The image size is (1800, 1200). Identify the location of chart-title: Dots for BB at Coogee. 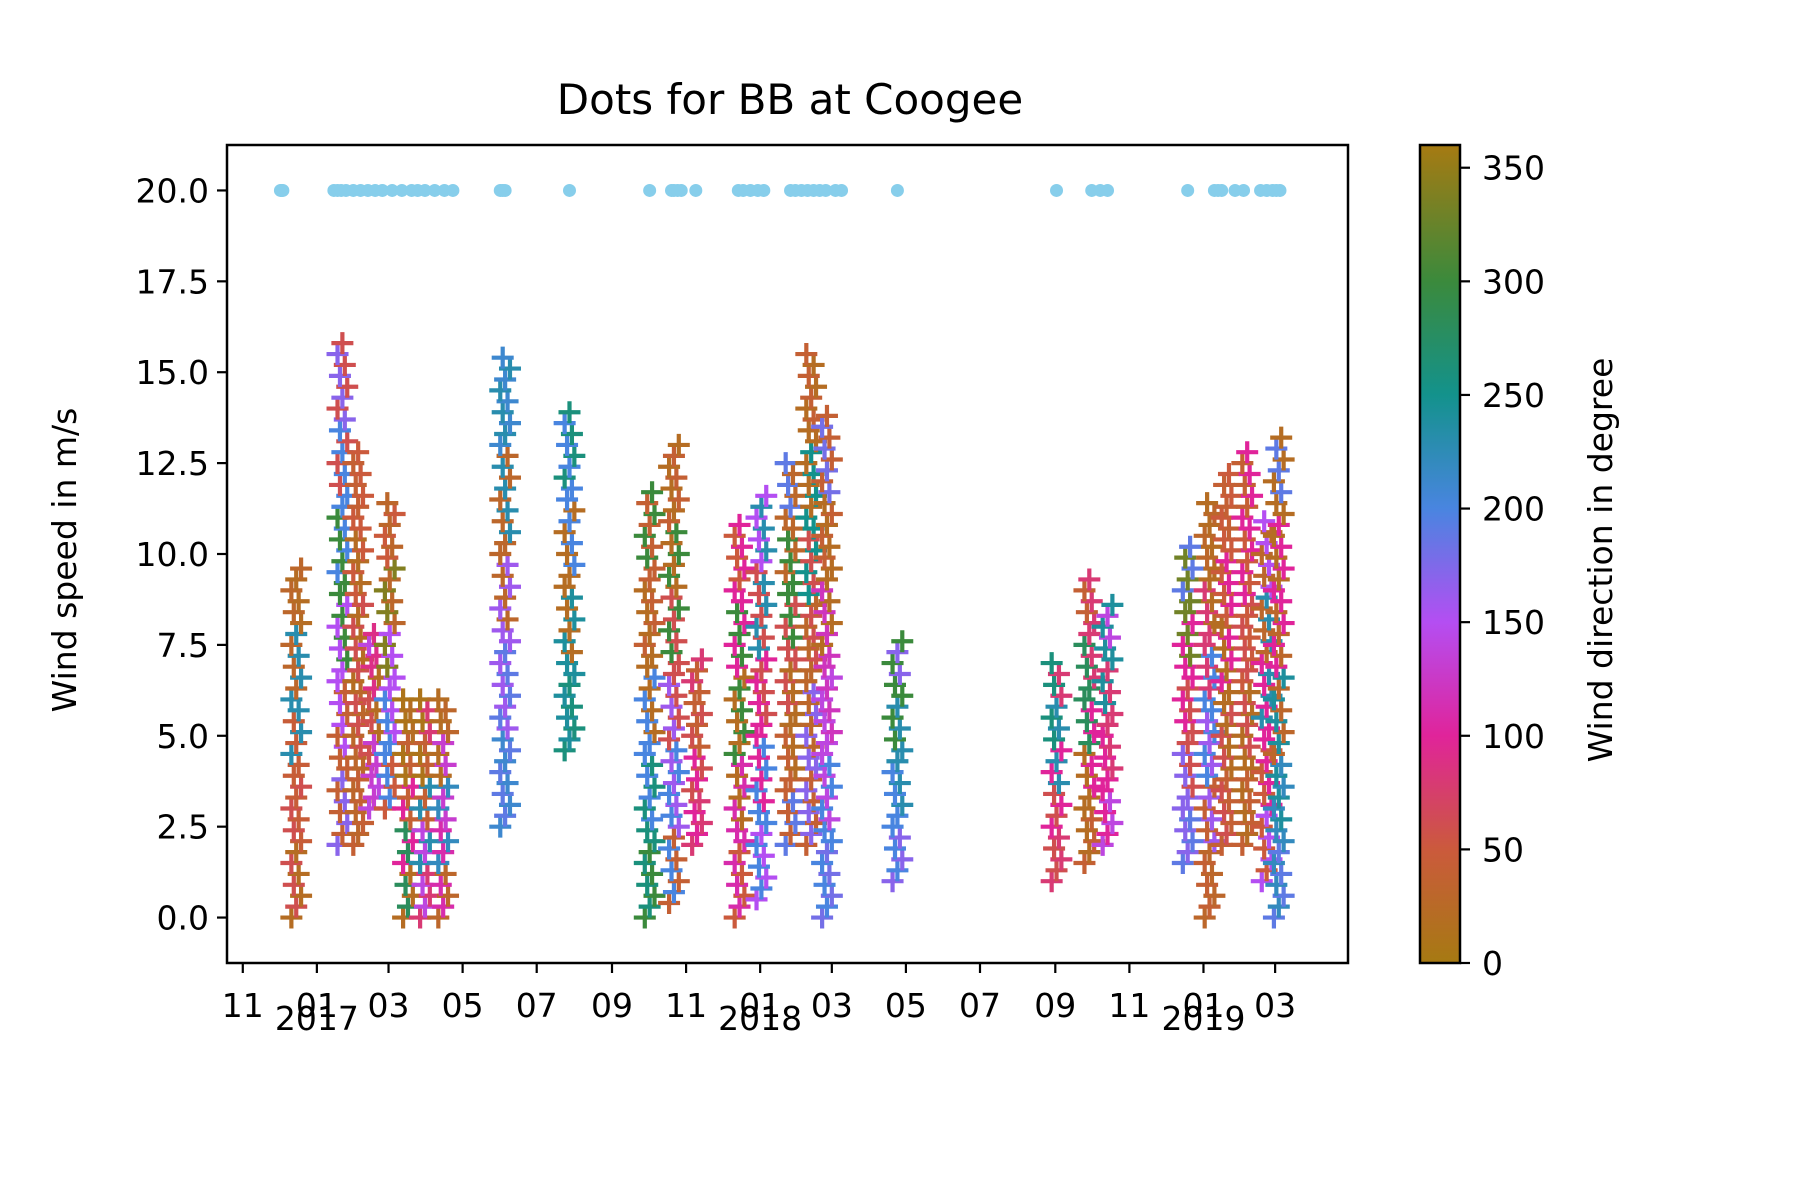
(790, 99).